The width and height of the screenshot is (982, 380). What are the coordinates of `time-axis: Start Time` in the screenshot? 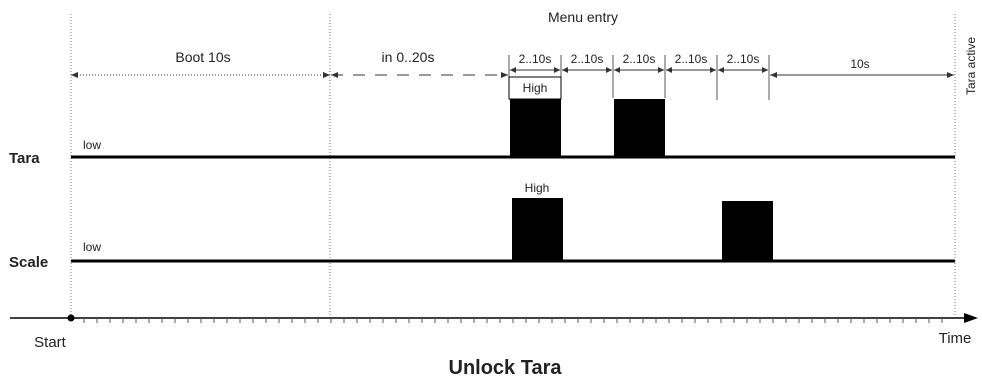 It's located at (494, 332).